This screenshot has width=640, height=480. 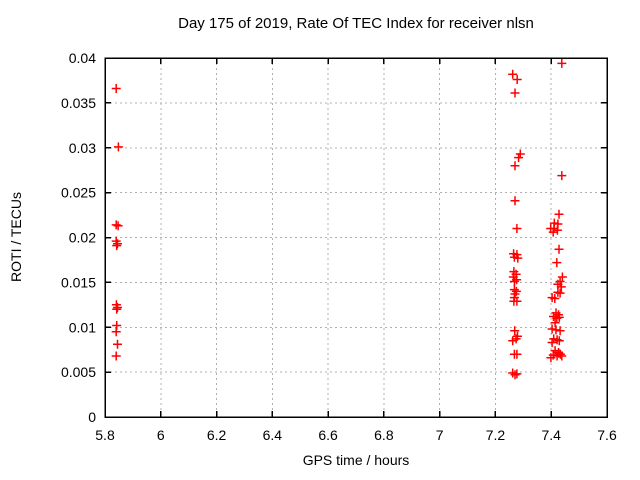 I want to click on x-axis-label: GPS time / hours, so click(x=356, y=460).